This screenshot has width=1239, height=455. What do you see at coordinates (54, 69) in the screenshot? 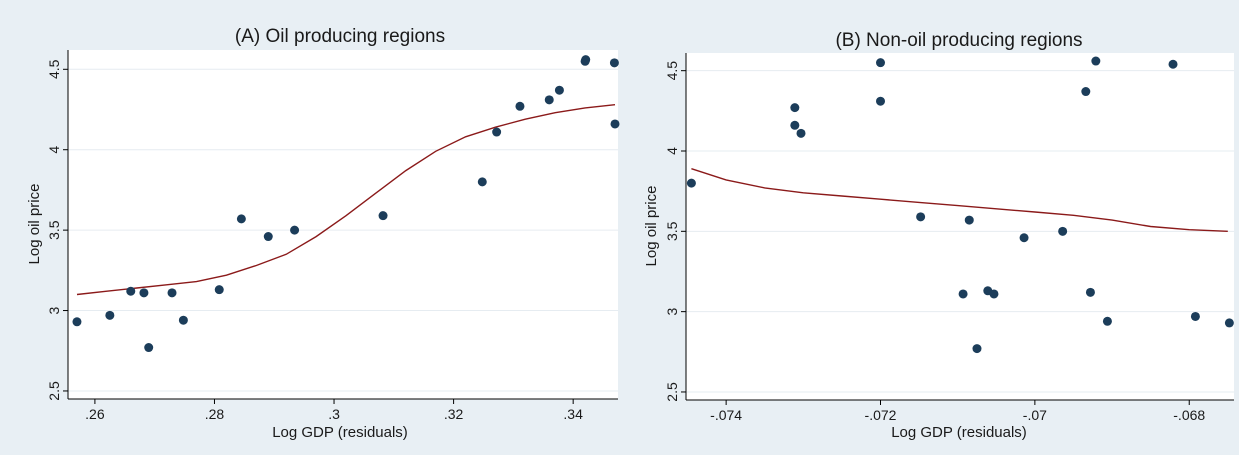
I see `chart-a-y-tick-label: 4.5` at bounding box center [54, 69].